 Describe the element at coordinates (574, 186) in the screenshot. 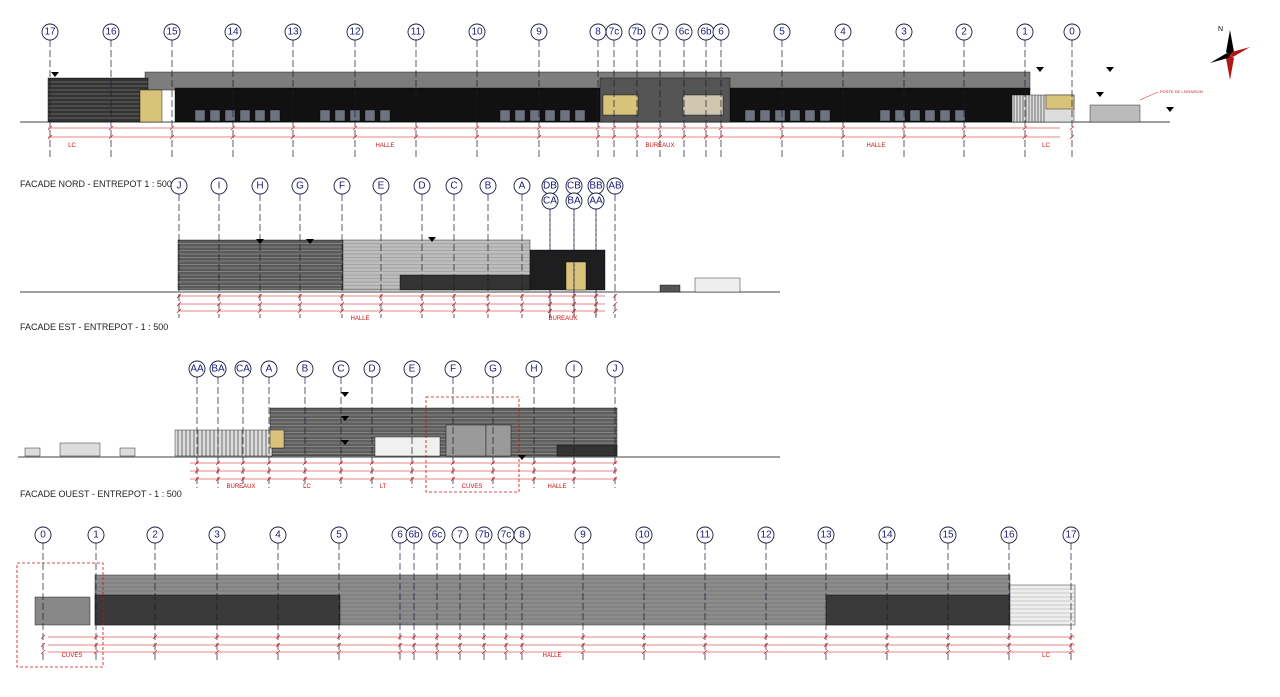

I see `grid-label: CB` at that location.